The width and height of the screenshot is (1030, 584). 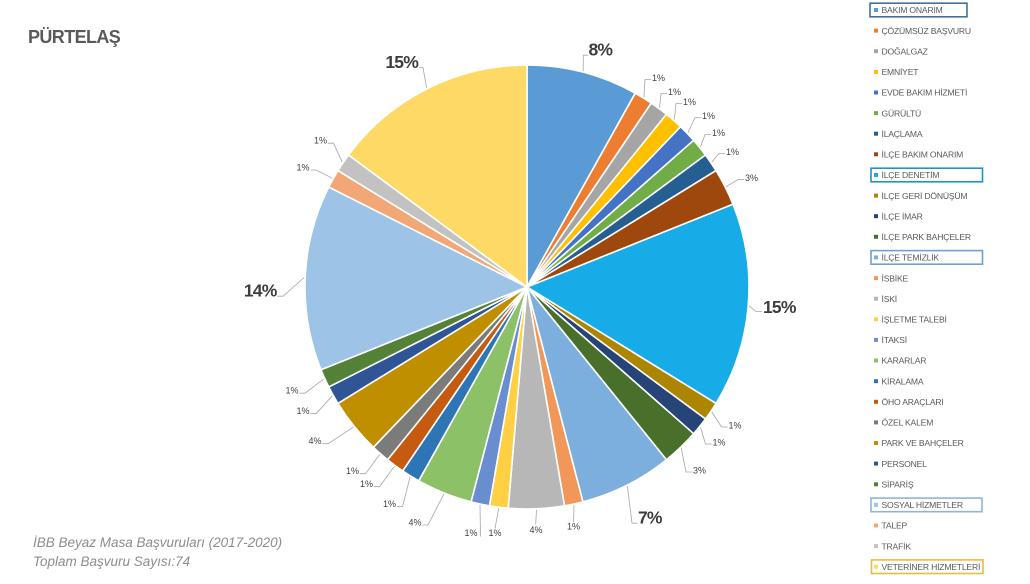 What do you see at coordinates (926, 237) in the screenshot?
I see `svg-text: İLÇE PARK BAHÇELER` at bounding box center [926, 237].